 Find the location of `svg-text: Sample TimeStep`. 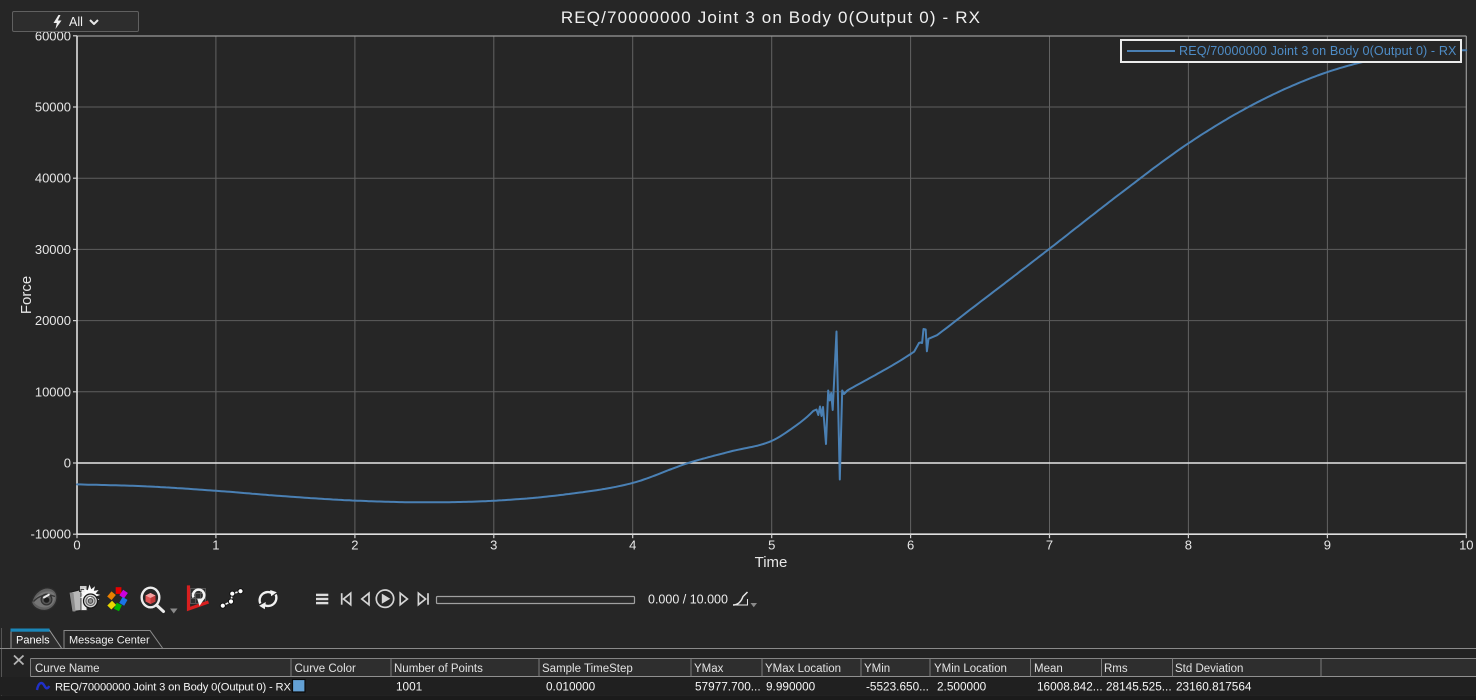

svg-text: Sample TimeStep is located at coordinates (587, 669).